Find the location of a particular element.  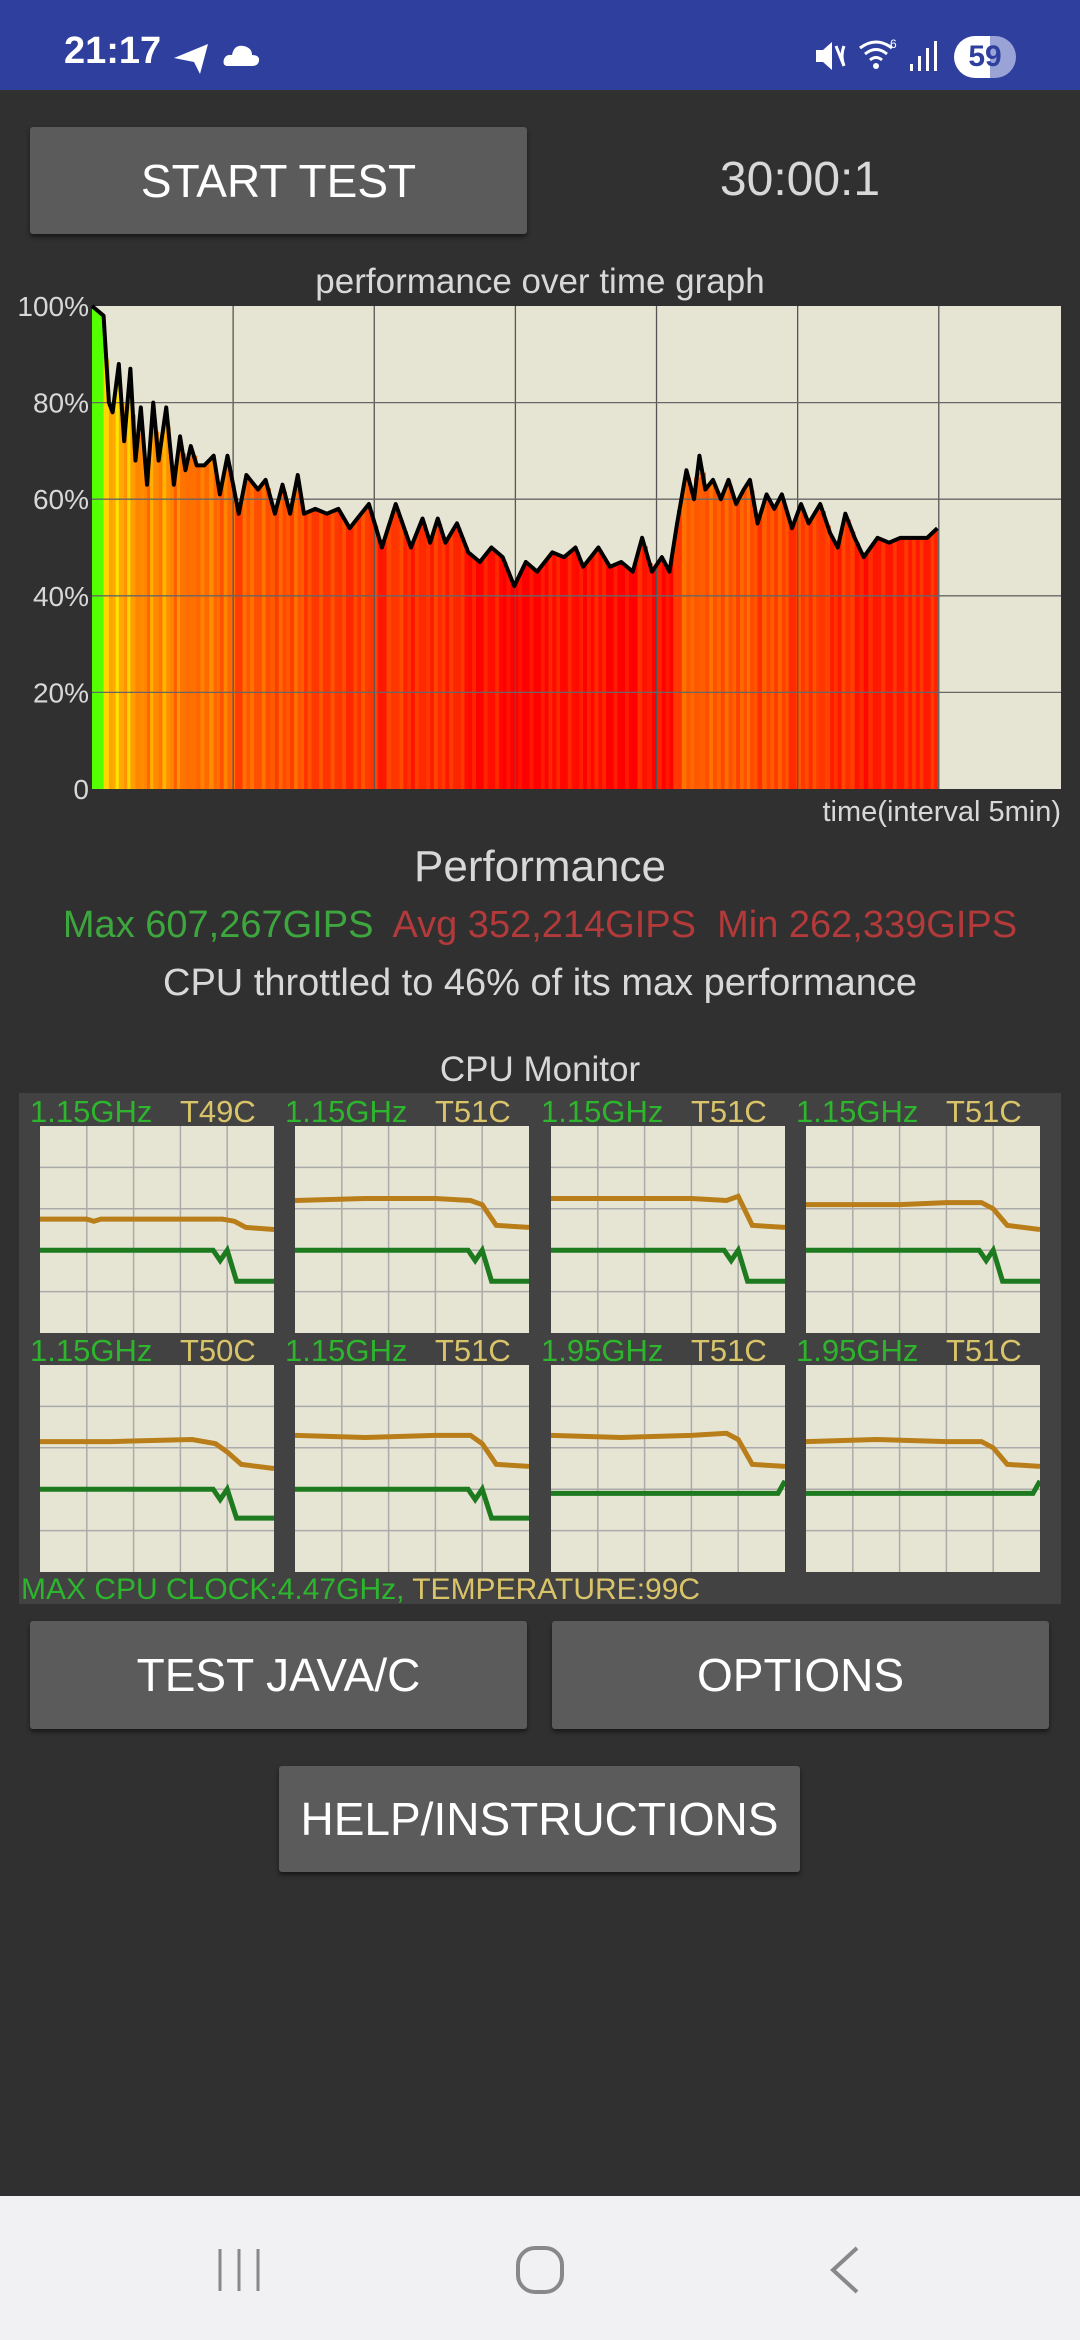

y-tick-label: 40% is located at coordinates (61, 596).